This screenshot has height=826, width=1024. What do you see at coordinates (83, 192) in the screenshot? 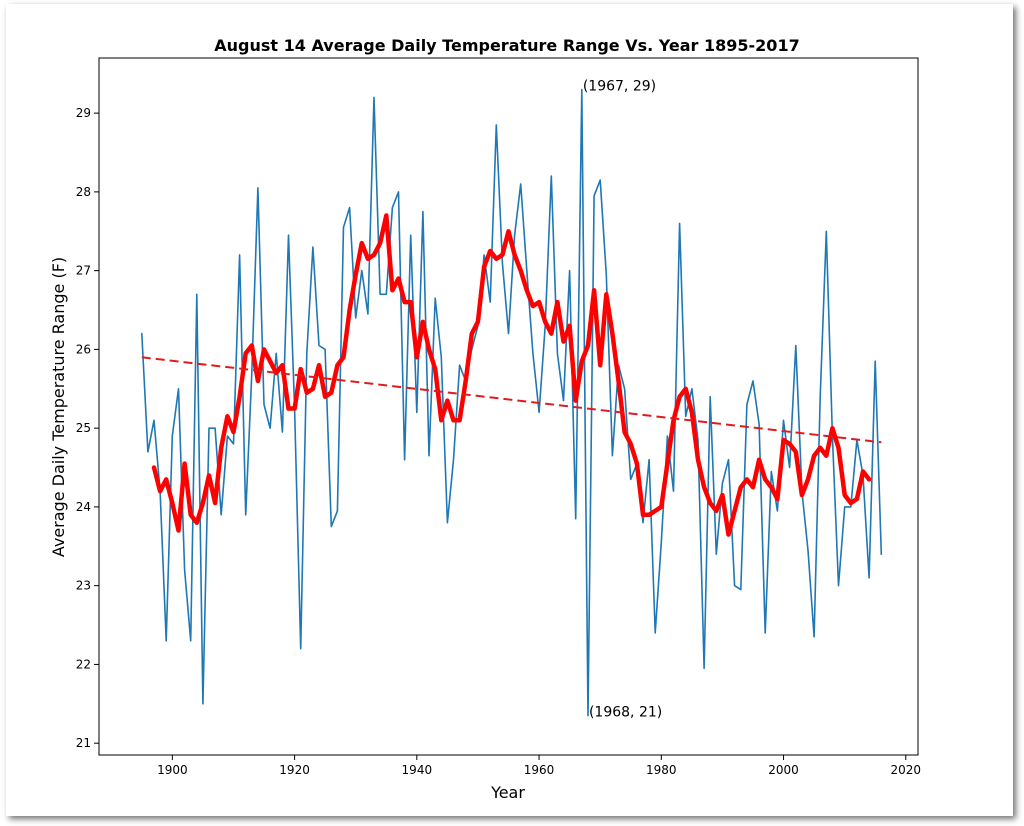
I see `y-tick-label: 28` at bounding box center [83, 192].